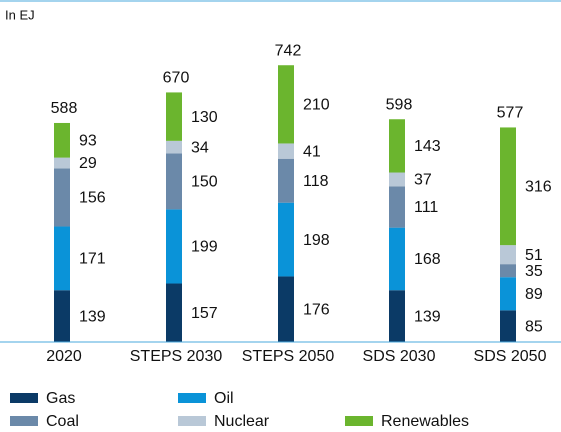  What do you see at coordinates (510, 356) in the screenshot?
I see `x-tick-label: SDS 2050` at bounding box center [510, 356].